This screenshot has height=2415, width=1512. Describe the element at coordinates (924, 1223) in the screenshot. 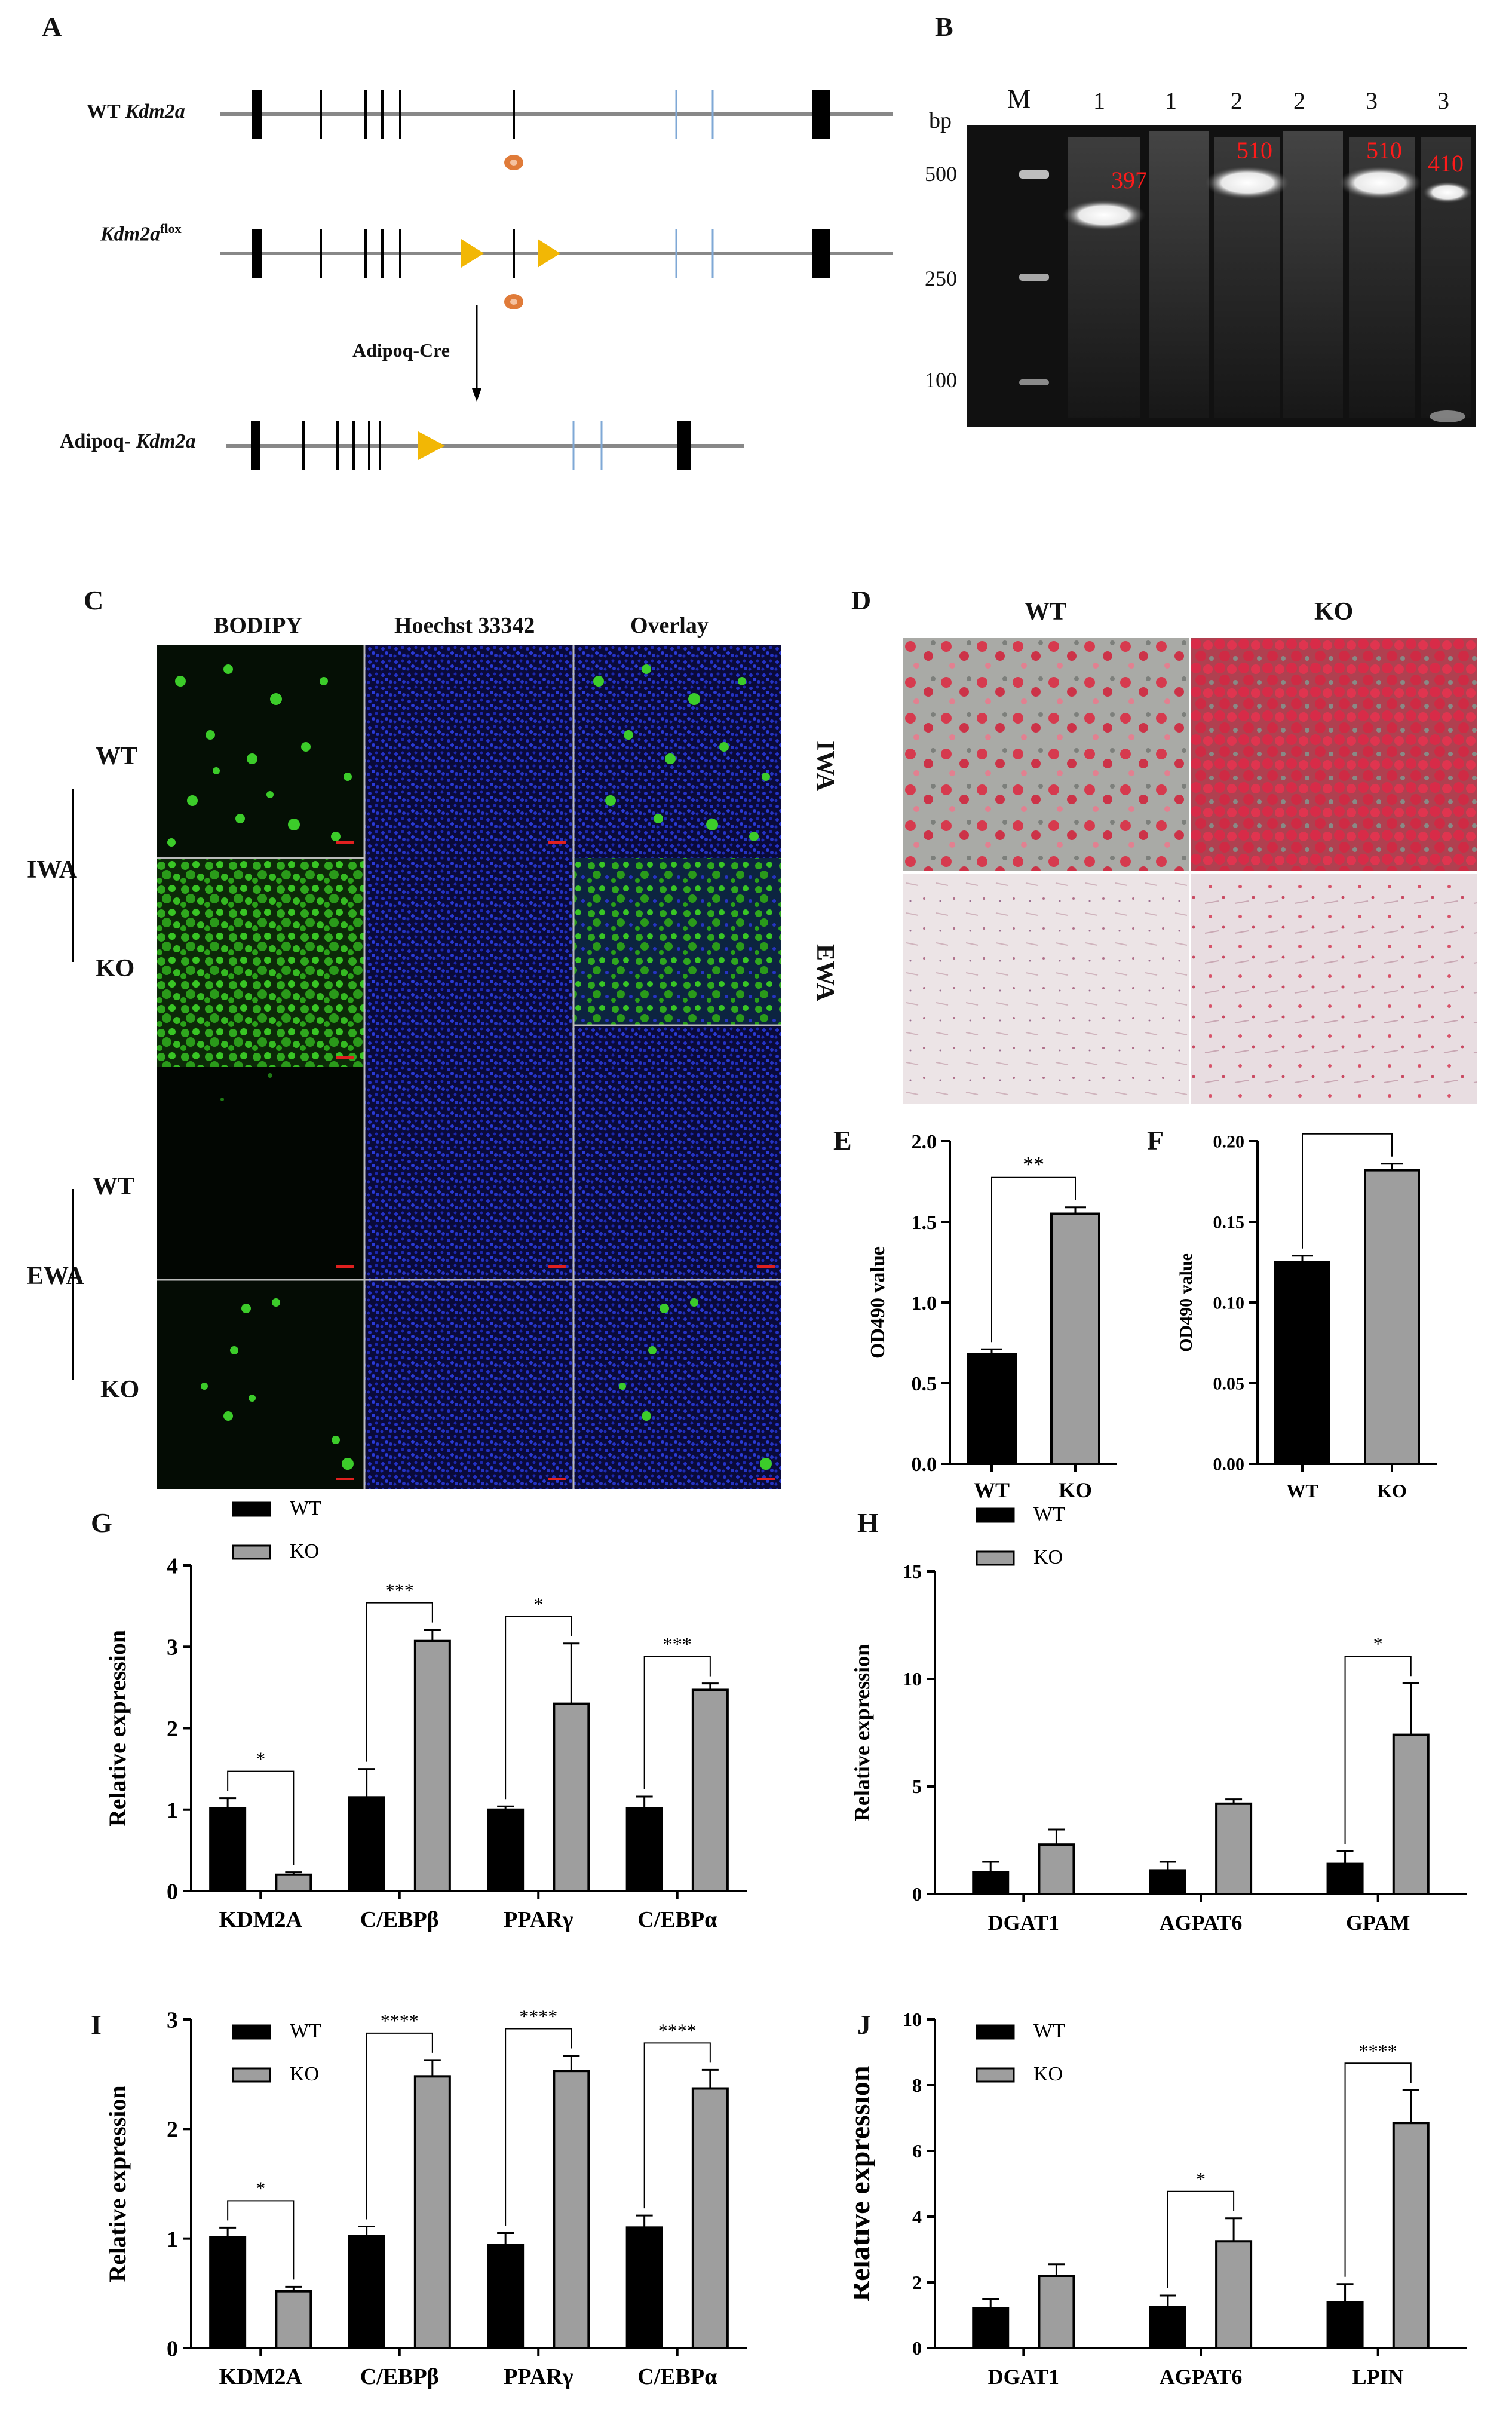

I see `y-tick-label: 1.5` at that location.